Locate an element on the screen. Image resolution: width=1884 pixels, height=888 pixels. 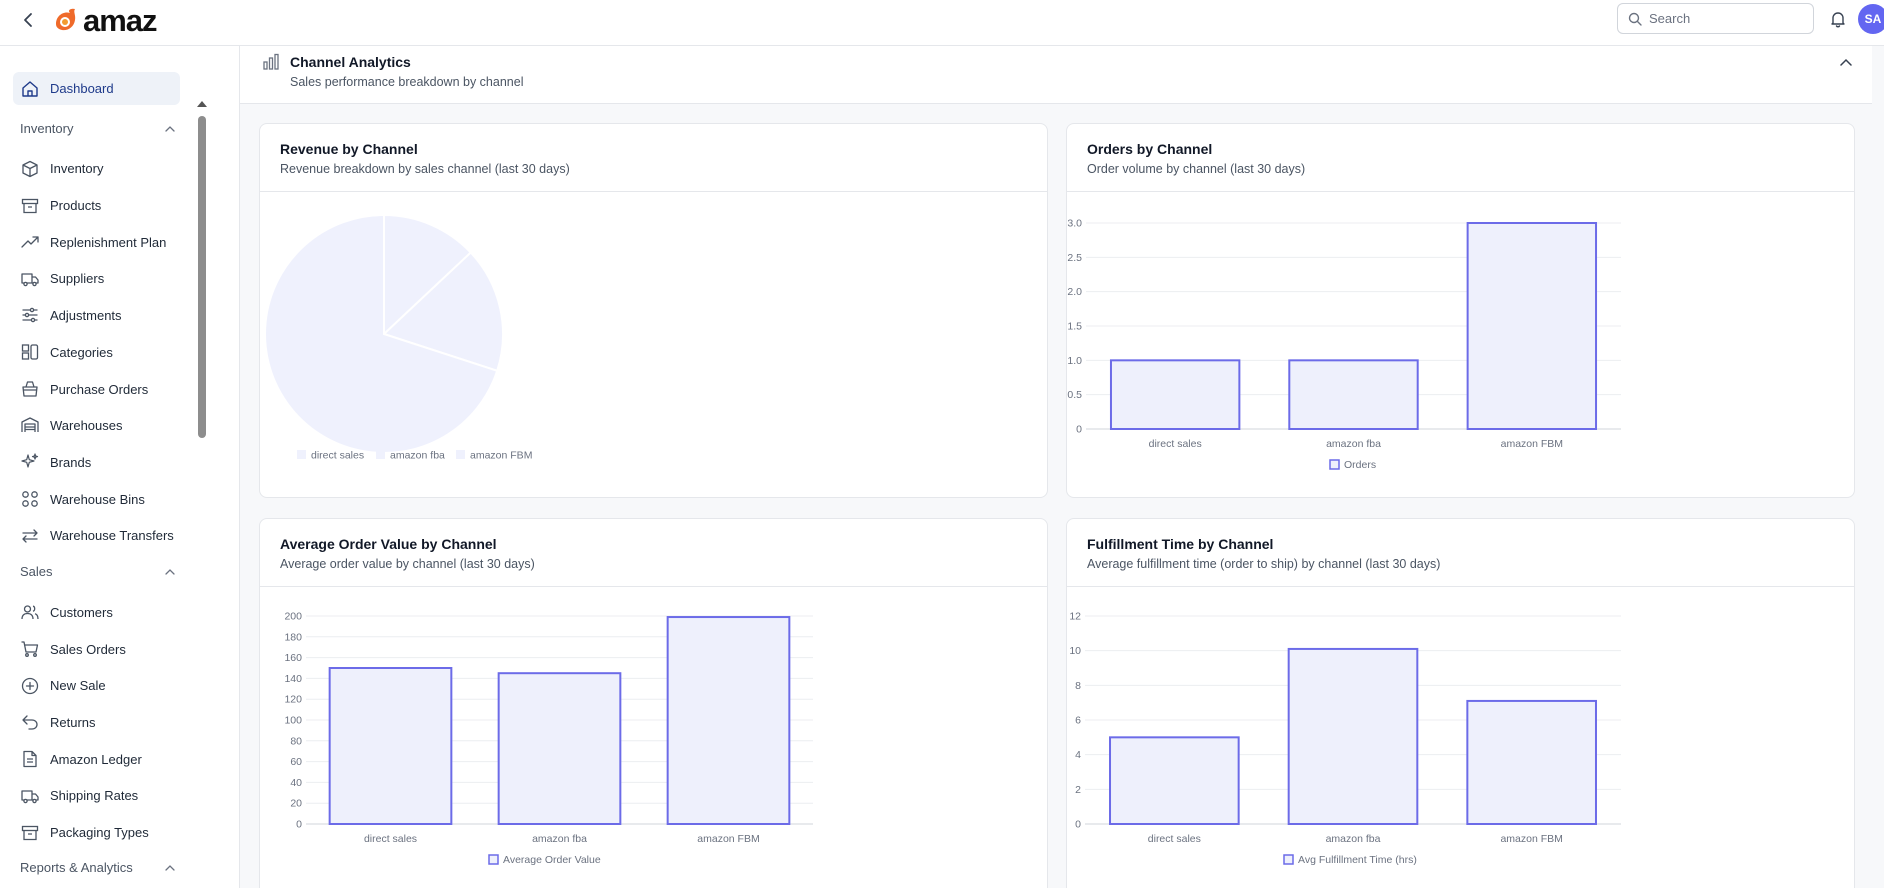
y-tick-label: 4 is located at coordinates (1078, 755).